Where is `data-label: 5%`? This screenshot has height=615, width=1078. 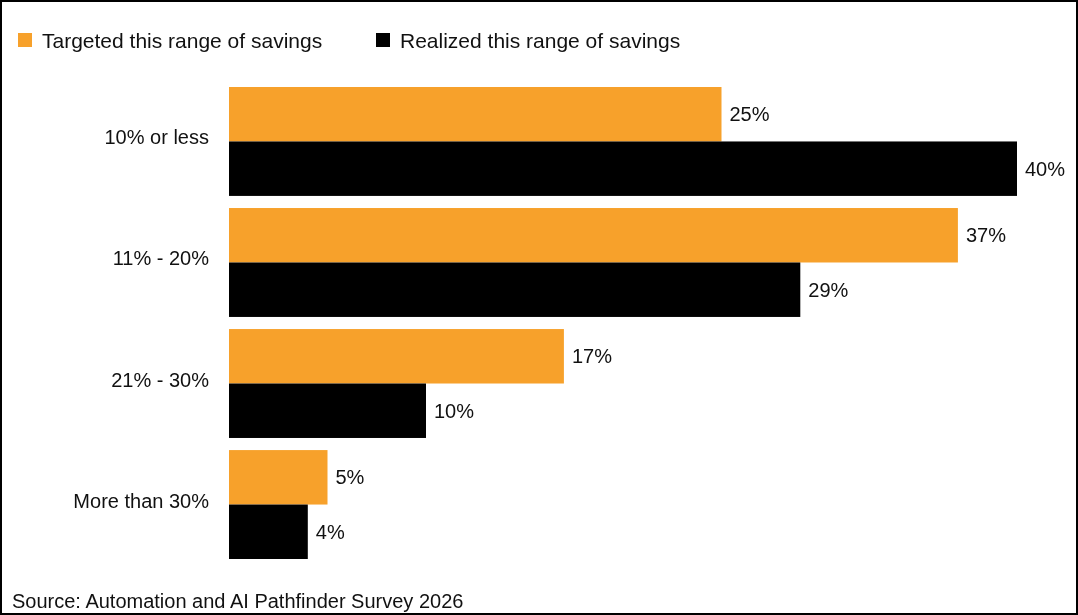
data-label: 5% is located at coordinates (350, 477).